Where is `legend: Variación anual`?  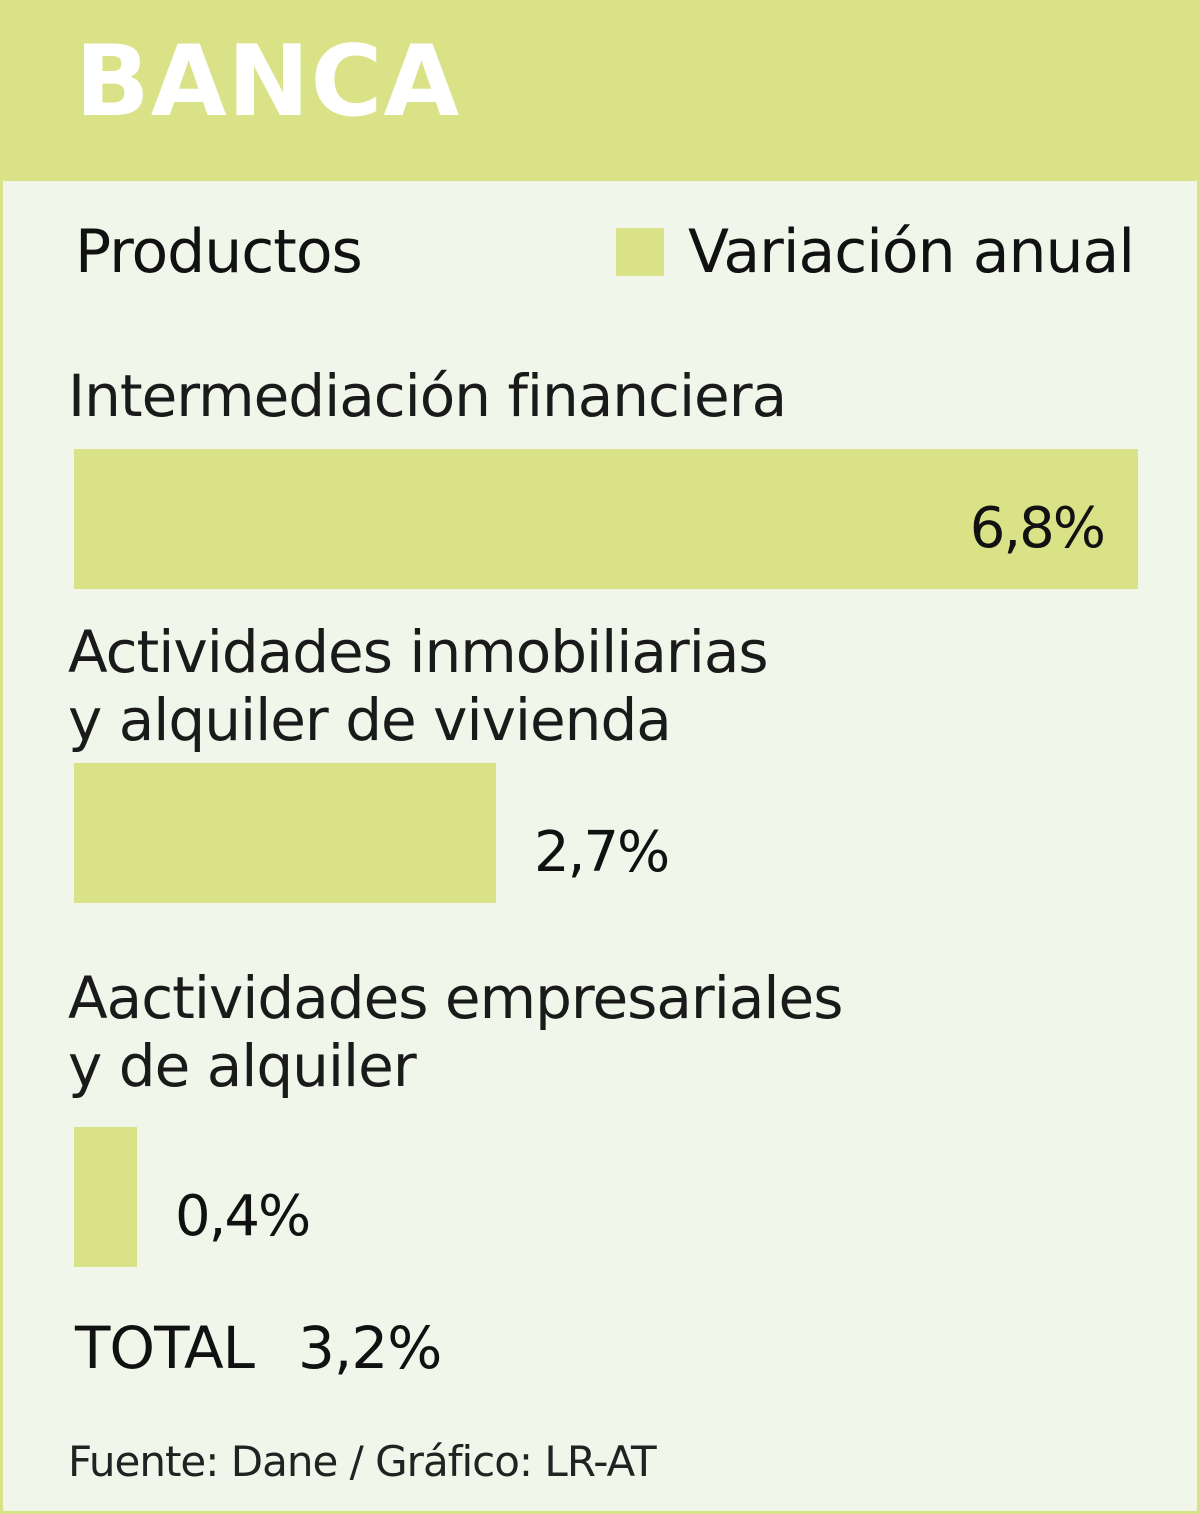
legend: Variación anual is located at coordinates (875, 252).